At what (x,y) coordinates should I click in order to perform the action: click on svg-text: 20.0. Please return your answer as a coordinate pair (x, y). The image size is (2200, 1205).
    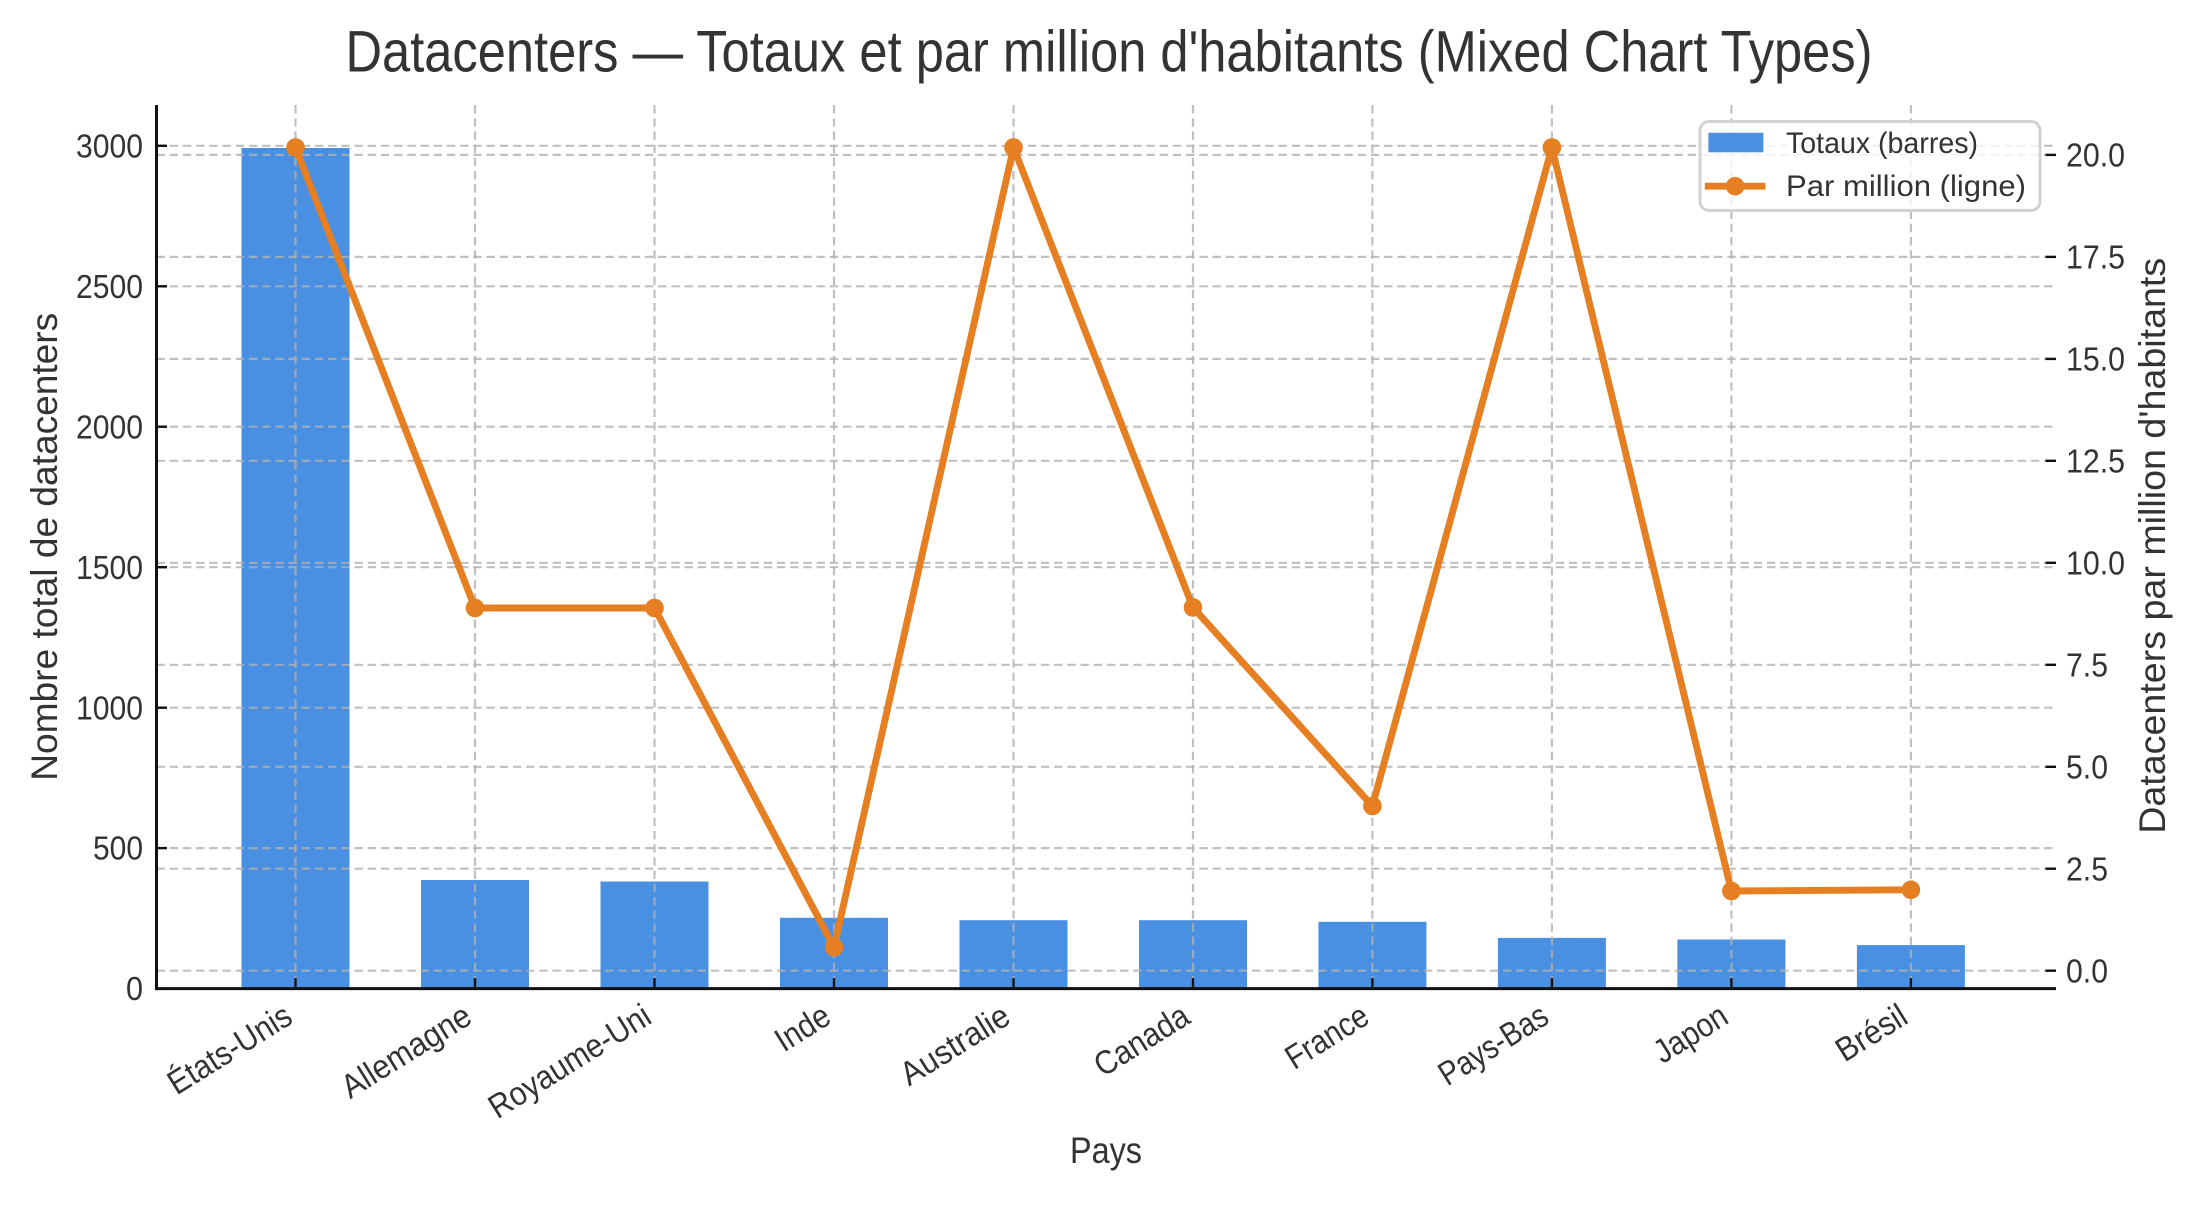
    Looking at the image, I should click on (2095, 156).